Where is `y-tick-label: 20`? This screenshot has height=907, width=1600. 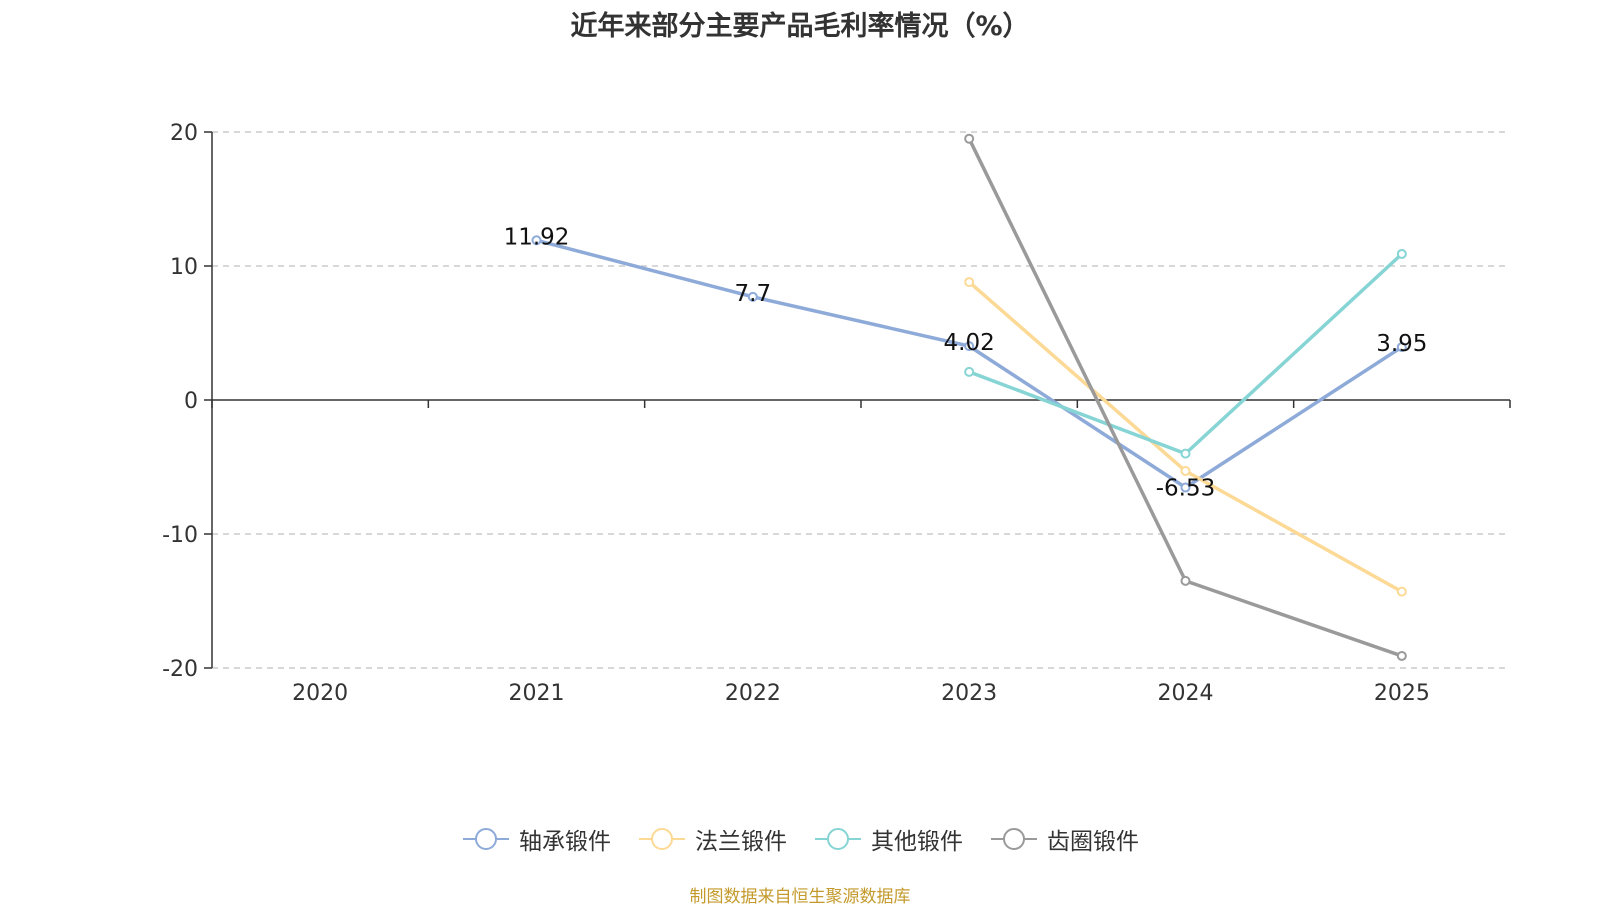
y-tick-label: 20 is located at coordinates (184, 133).